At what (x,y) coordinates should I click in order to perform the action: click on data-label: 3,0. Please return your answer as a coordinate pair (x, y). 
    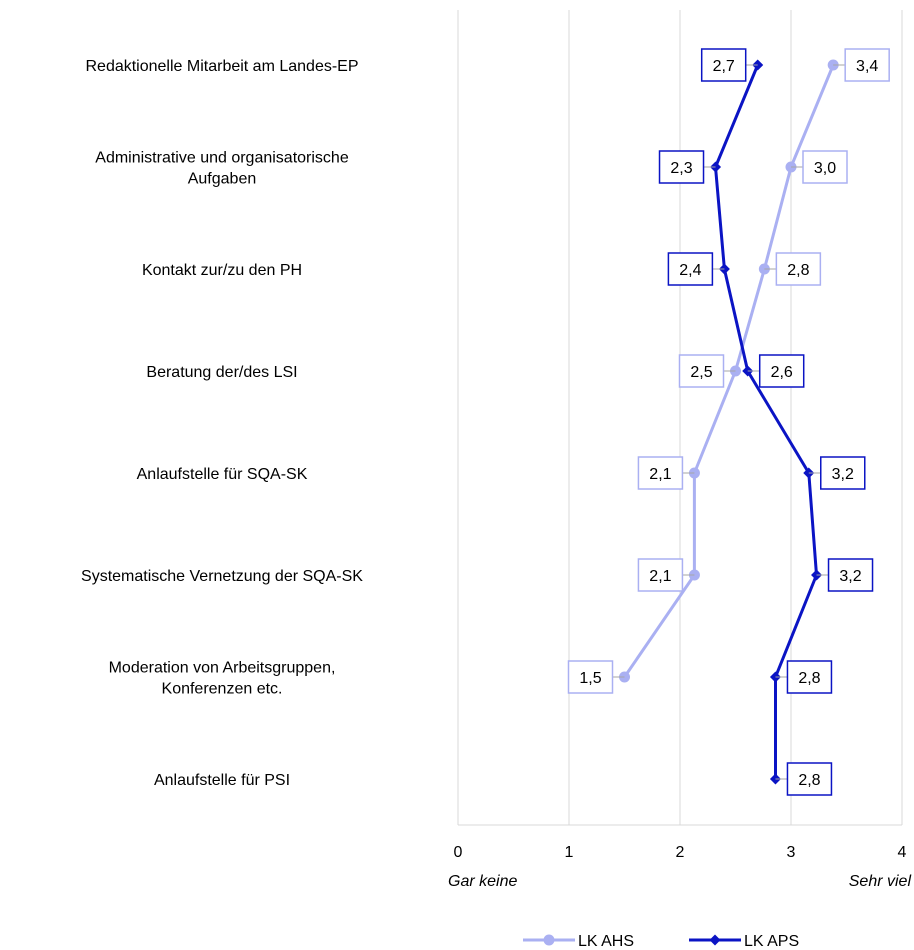
    Looking at the image, I should click on (825, 168).